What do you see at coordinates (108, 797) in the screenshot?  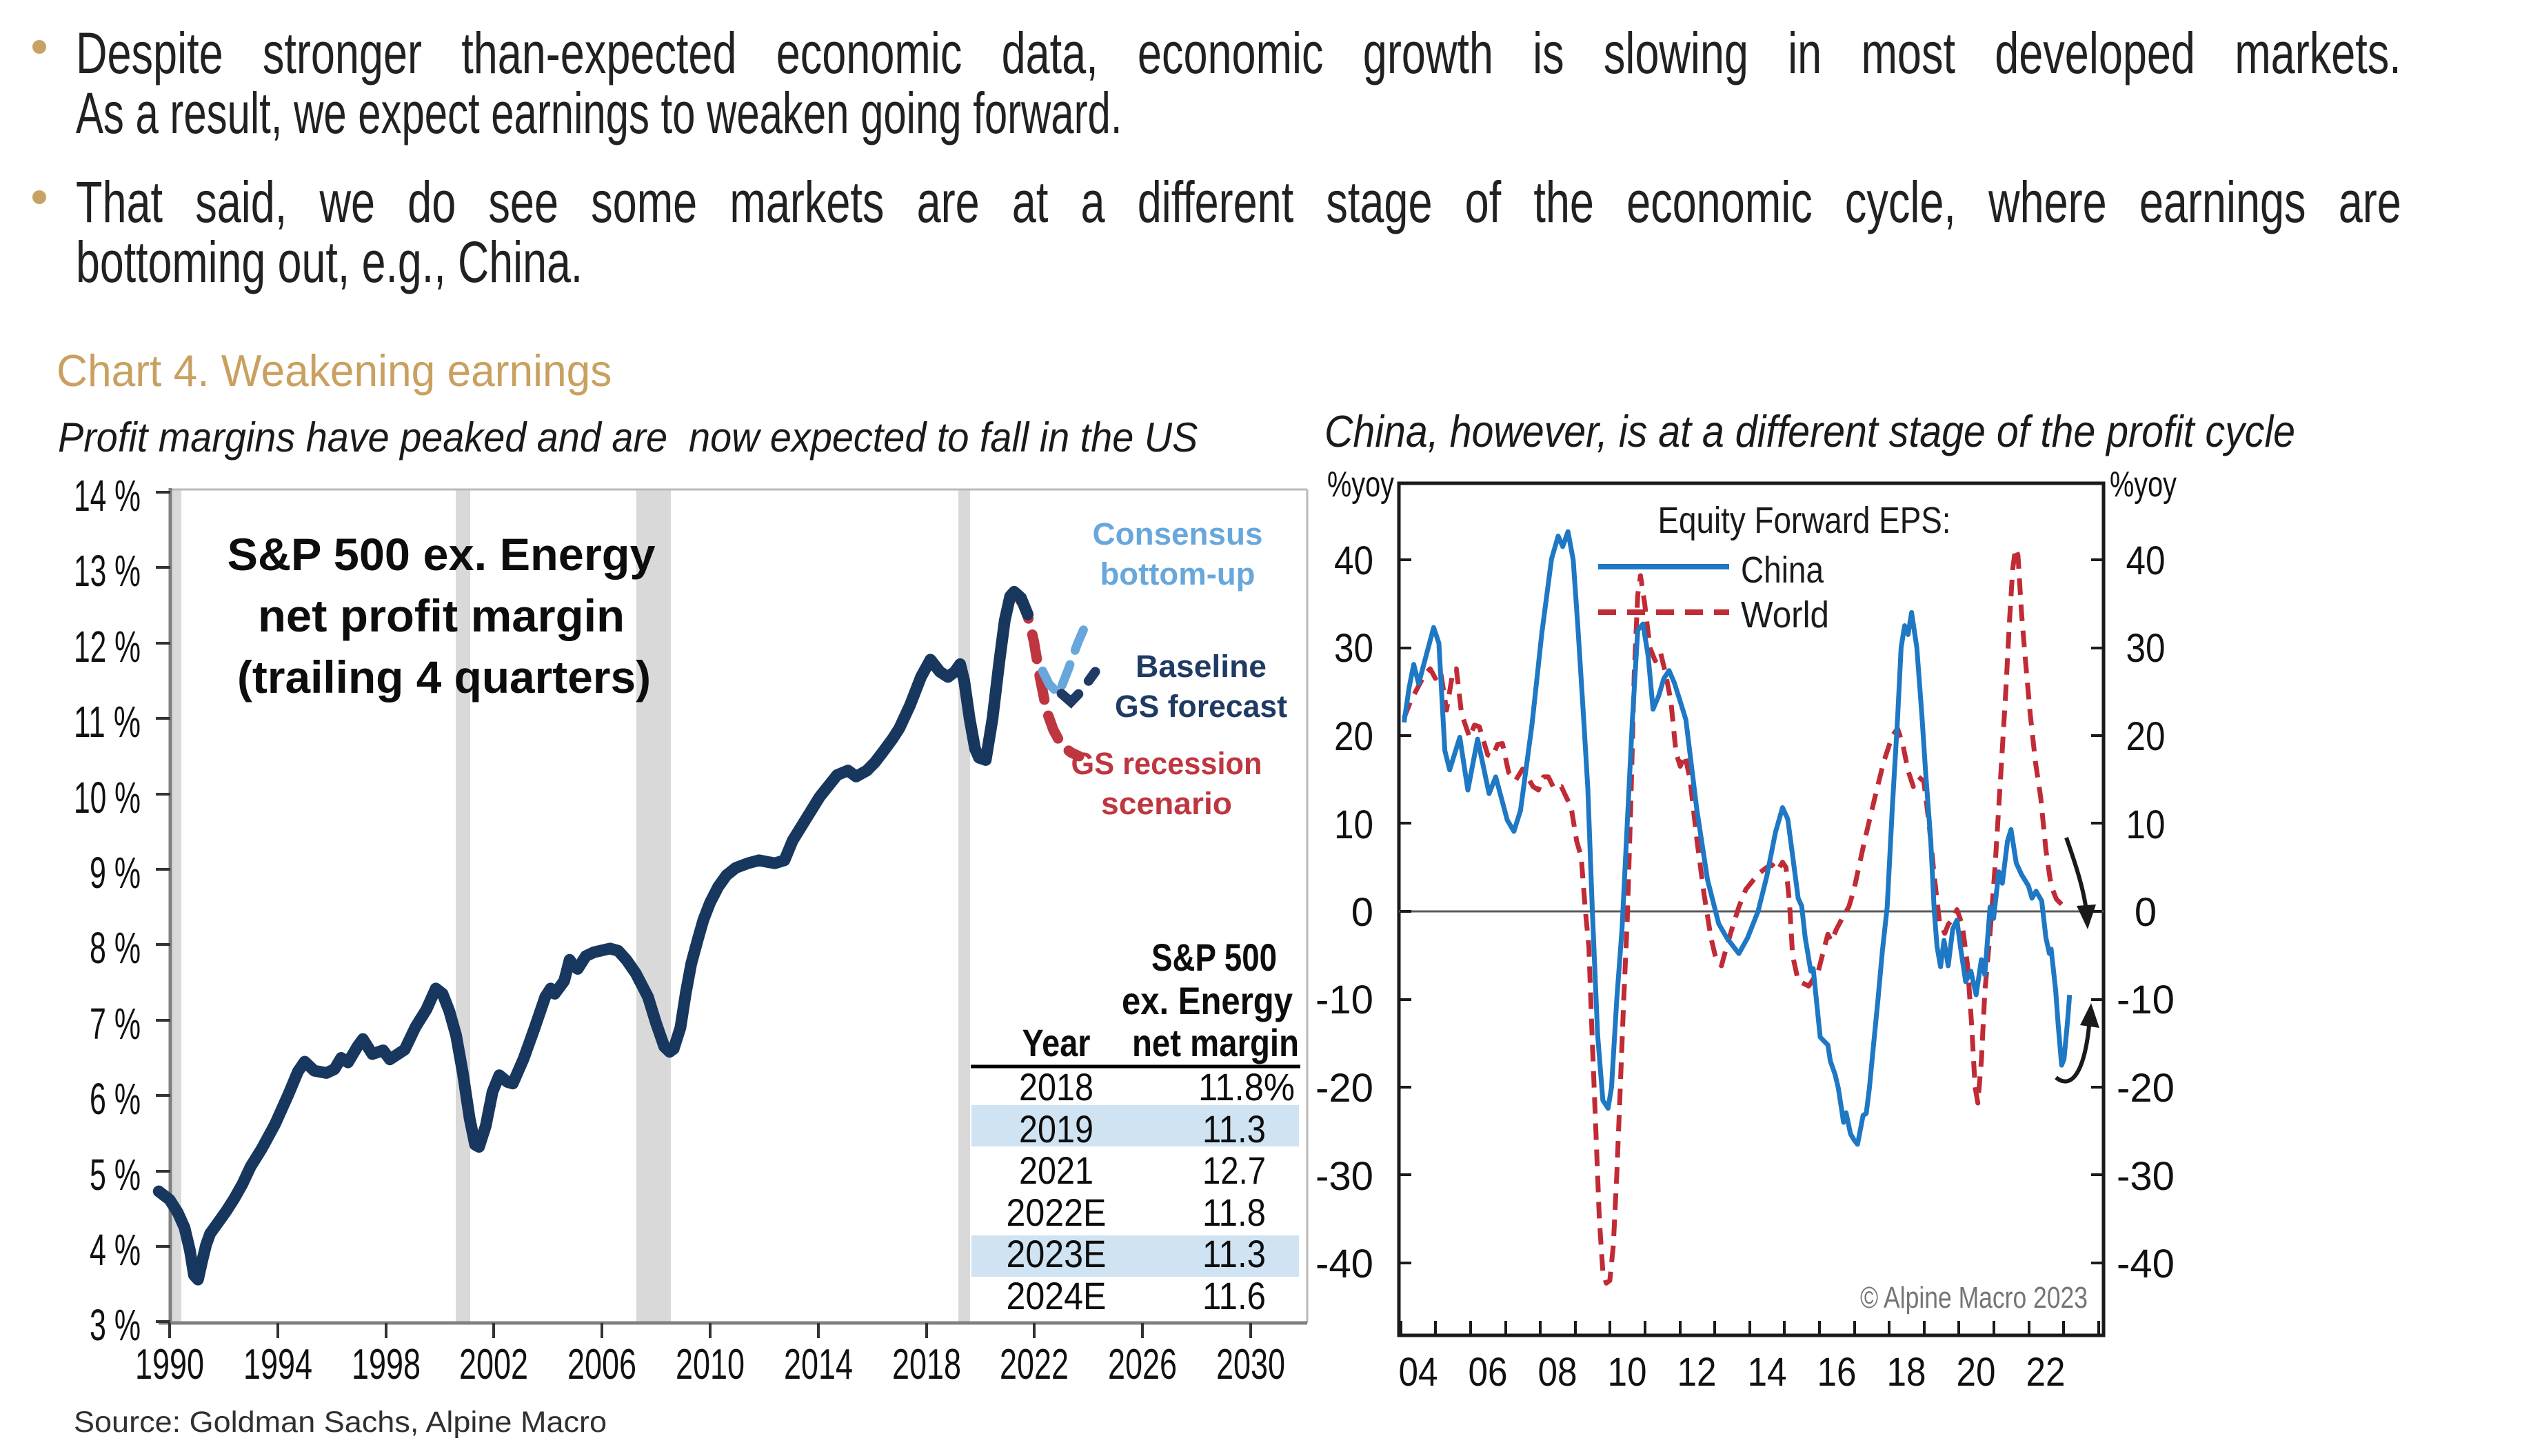 I see `svg-text: 10 %` at bounding box center [108, 797].